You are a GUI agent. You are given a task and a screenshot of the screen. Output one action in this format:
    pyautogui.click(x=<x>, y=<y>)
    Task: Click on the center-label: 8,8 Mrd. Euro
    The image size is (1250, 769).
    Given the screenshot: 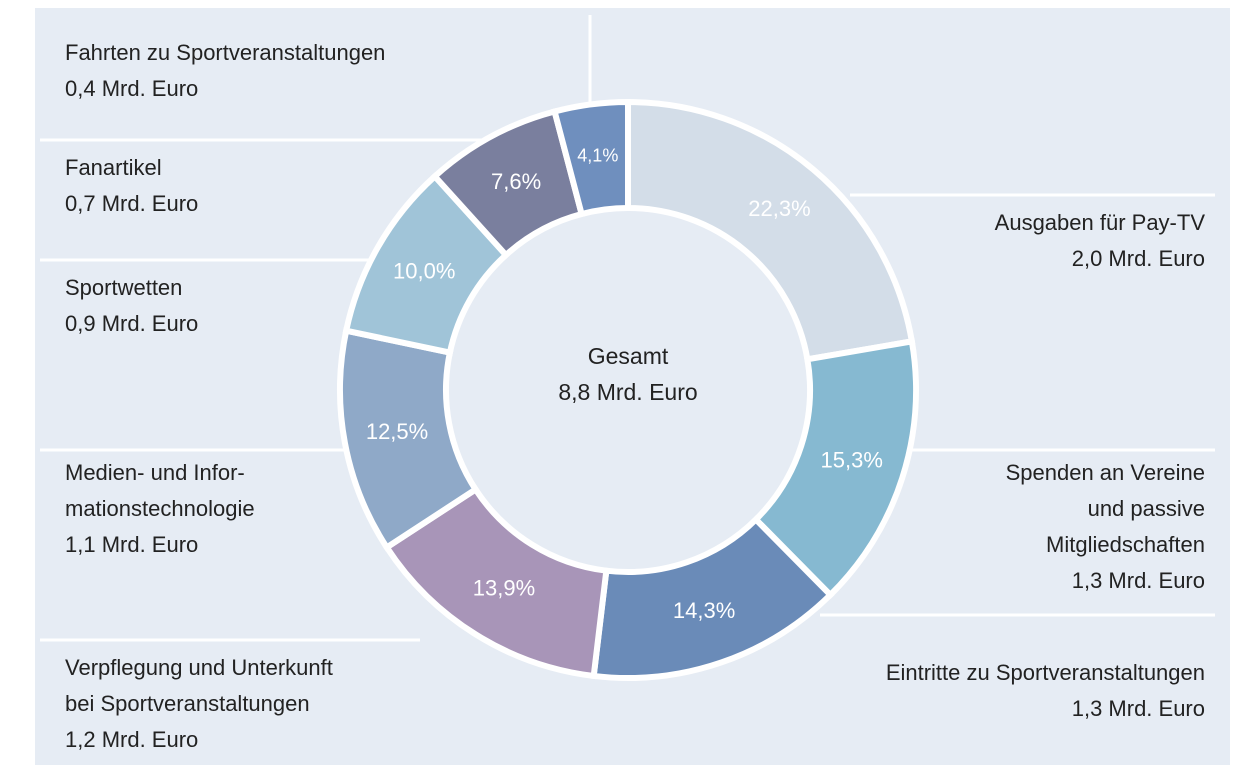 What is the action you would take?
    pyautogui.click(x=627, y=392)
    